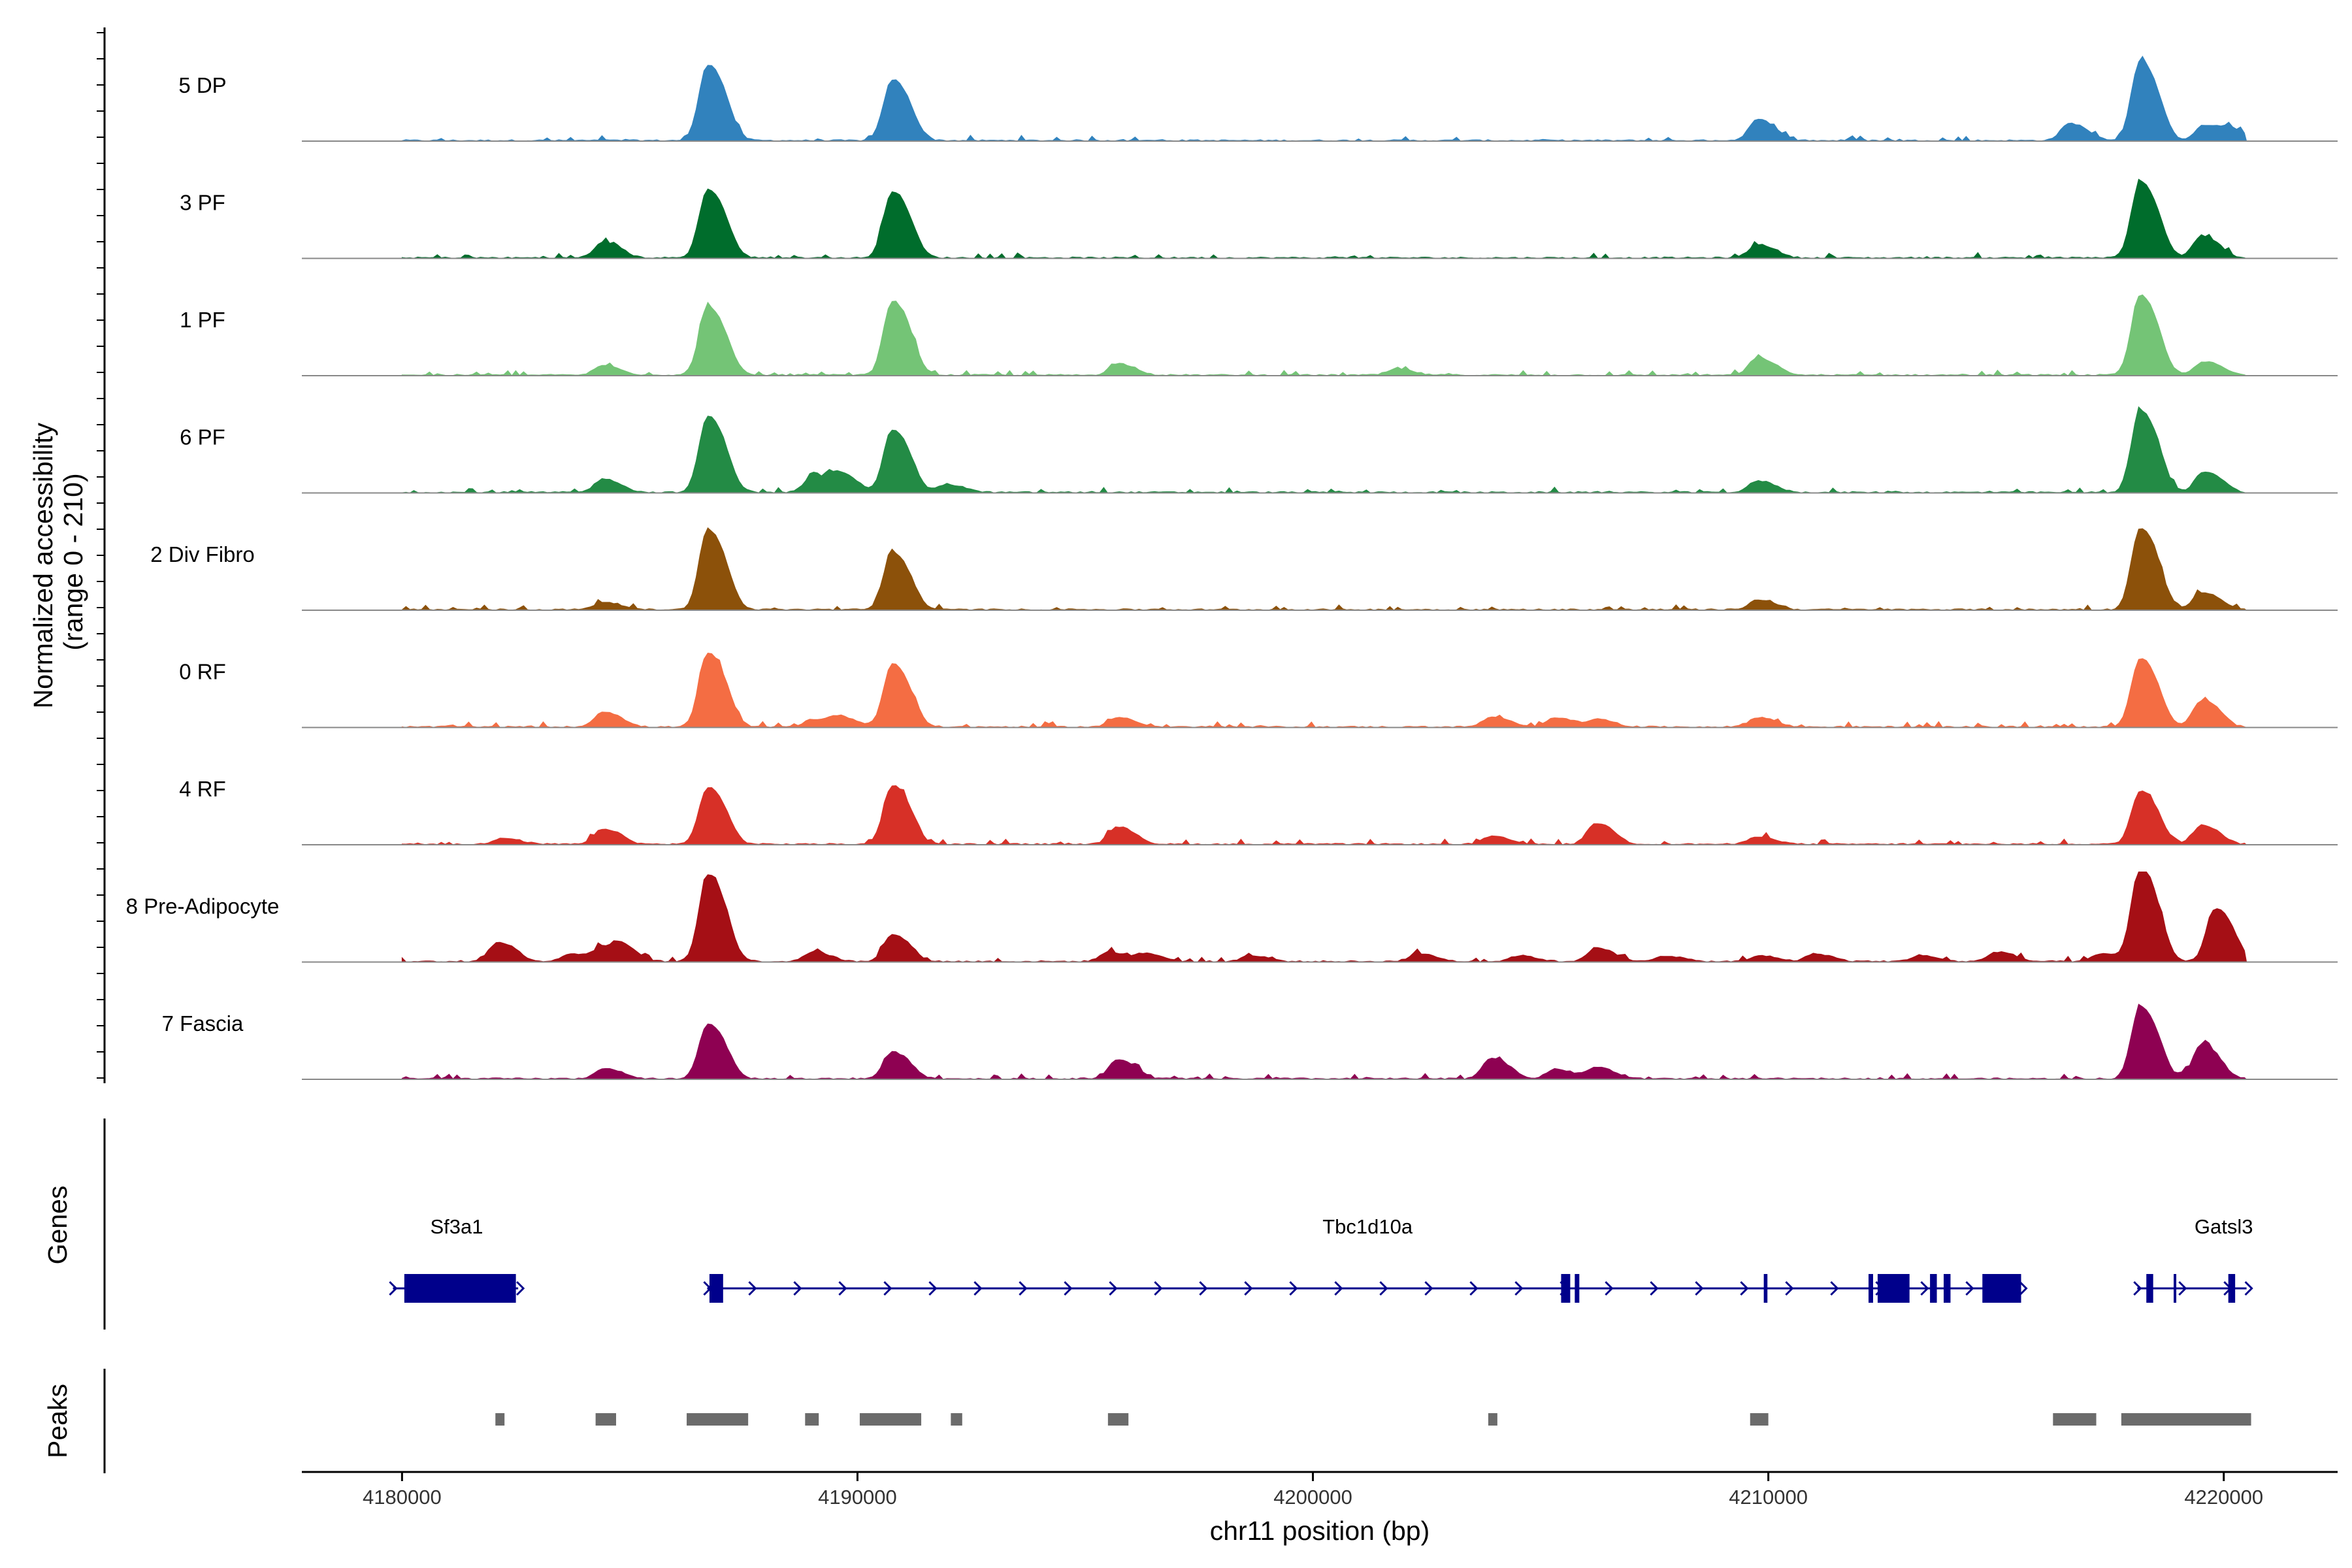 The image size is (2352, 1568). I want to click on coverage-track: 6 PF, so click(1259, 450).